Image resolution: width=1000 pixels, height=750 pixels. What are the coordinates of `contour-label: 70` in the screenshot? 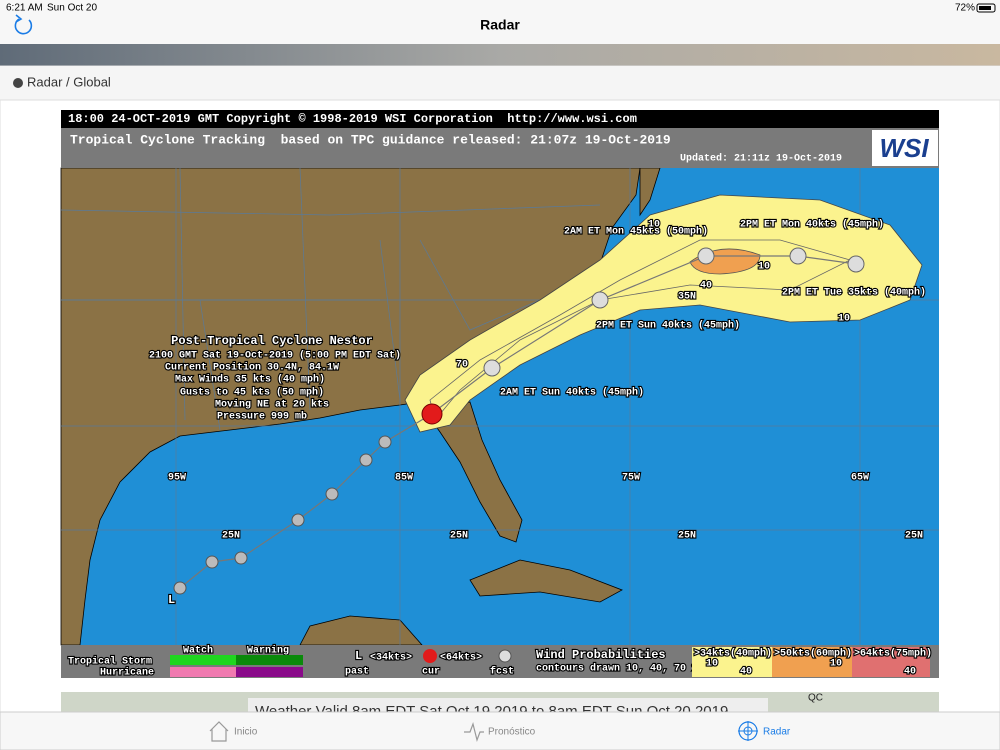 It's located at (462, 365).